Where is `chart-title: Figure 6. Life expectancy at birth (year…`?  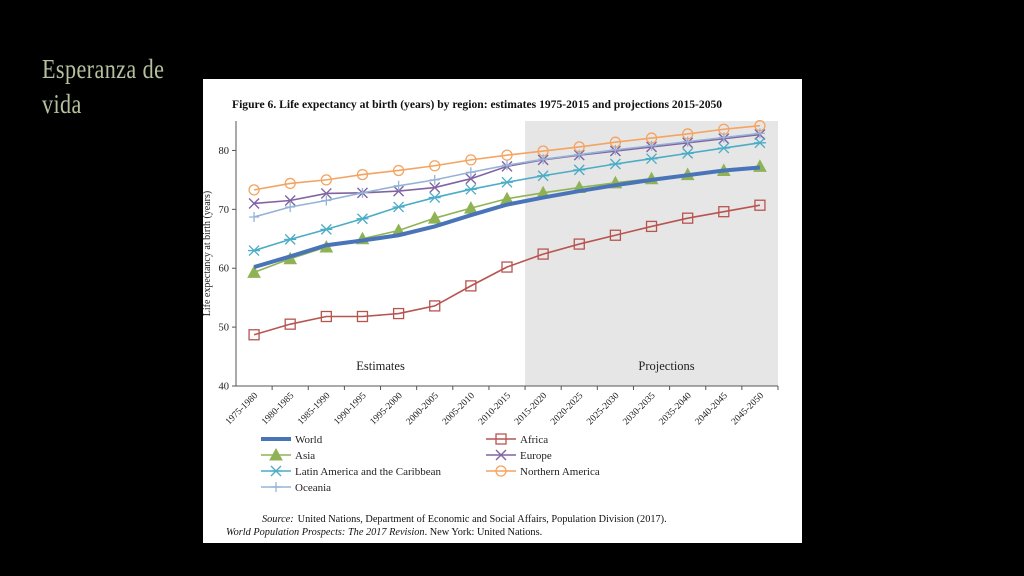 chart-title: Figure 6. Life expectancy at birth (year… is located at coordinates (477, 104).